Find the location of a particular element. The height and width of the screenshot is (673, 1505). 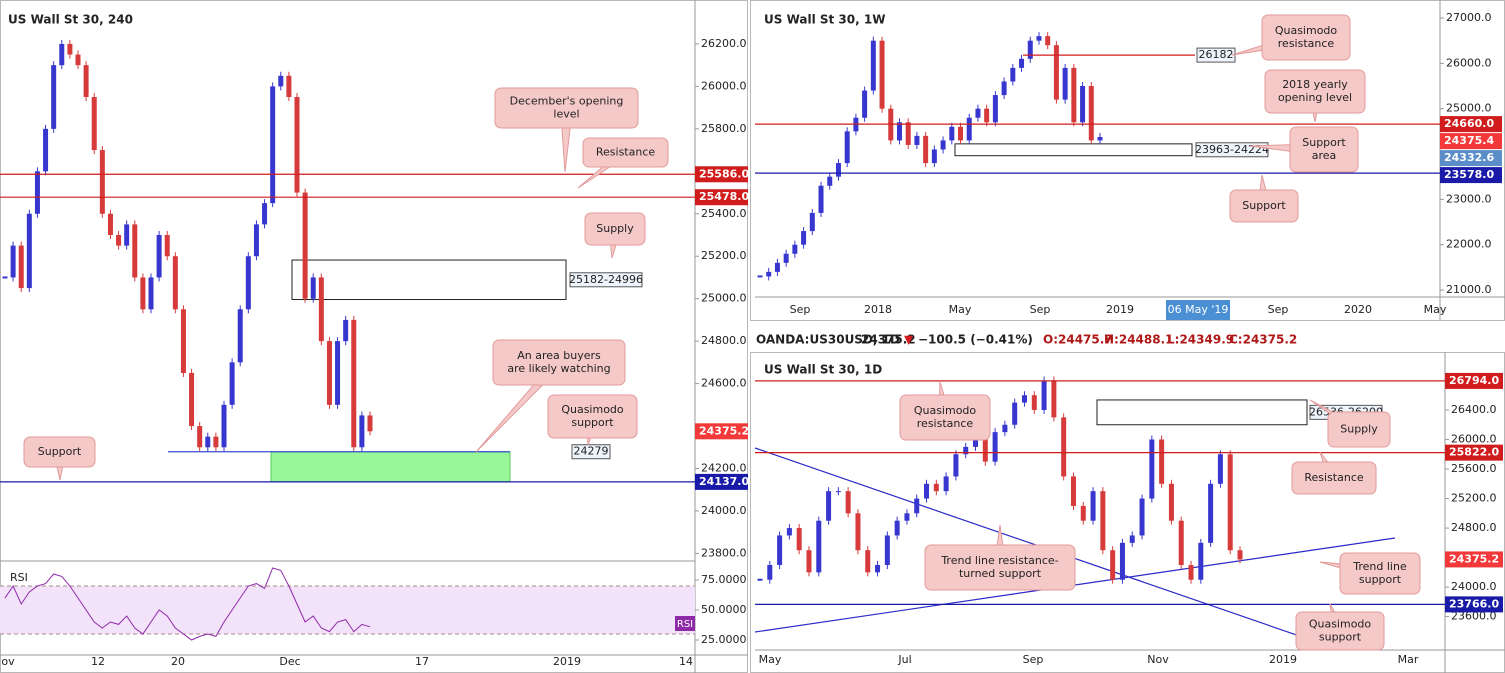

chart-title: US Wall St 30, 1D is located at coordinates (823, 370).